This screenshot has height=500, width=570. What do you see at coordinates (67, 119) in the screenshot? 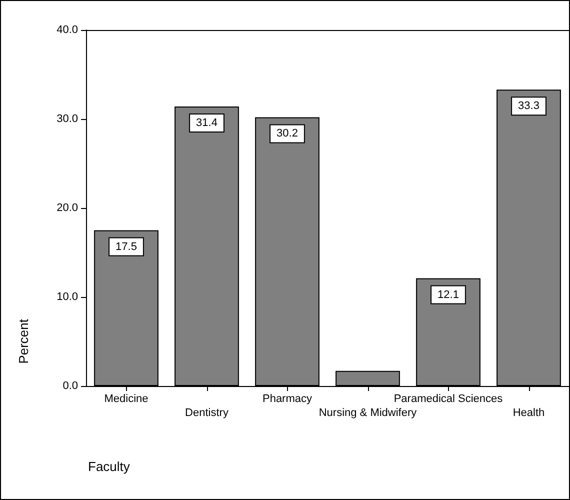
I see `y-tick-label: 30.0` at bounding box center [67, 119].